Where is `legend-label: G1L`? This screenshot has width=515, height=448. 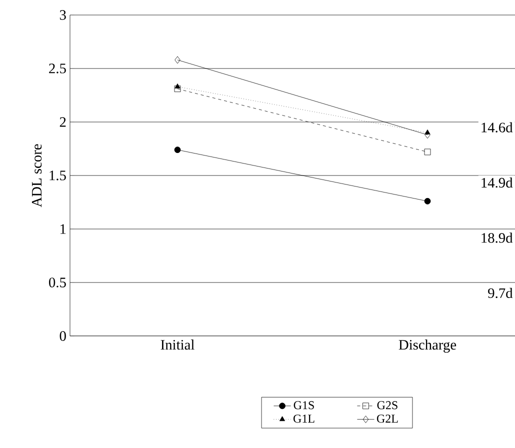
legend-label: G1L is located at coordinates (303, 418).